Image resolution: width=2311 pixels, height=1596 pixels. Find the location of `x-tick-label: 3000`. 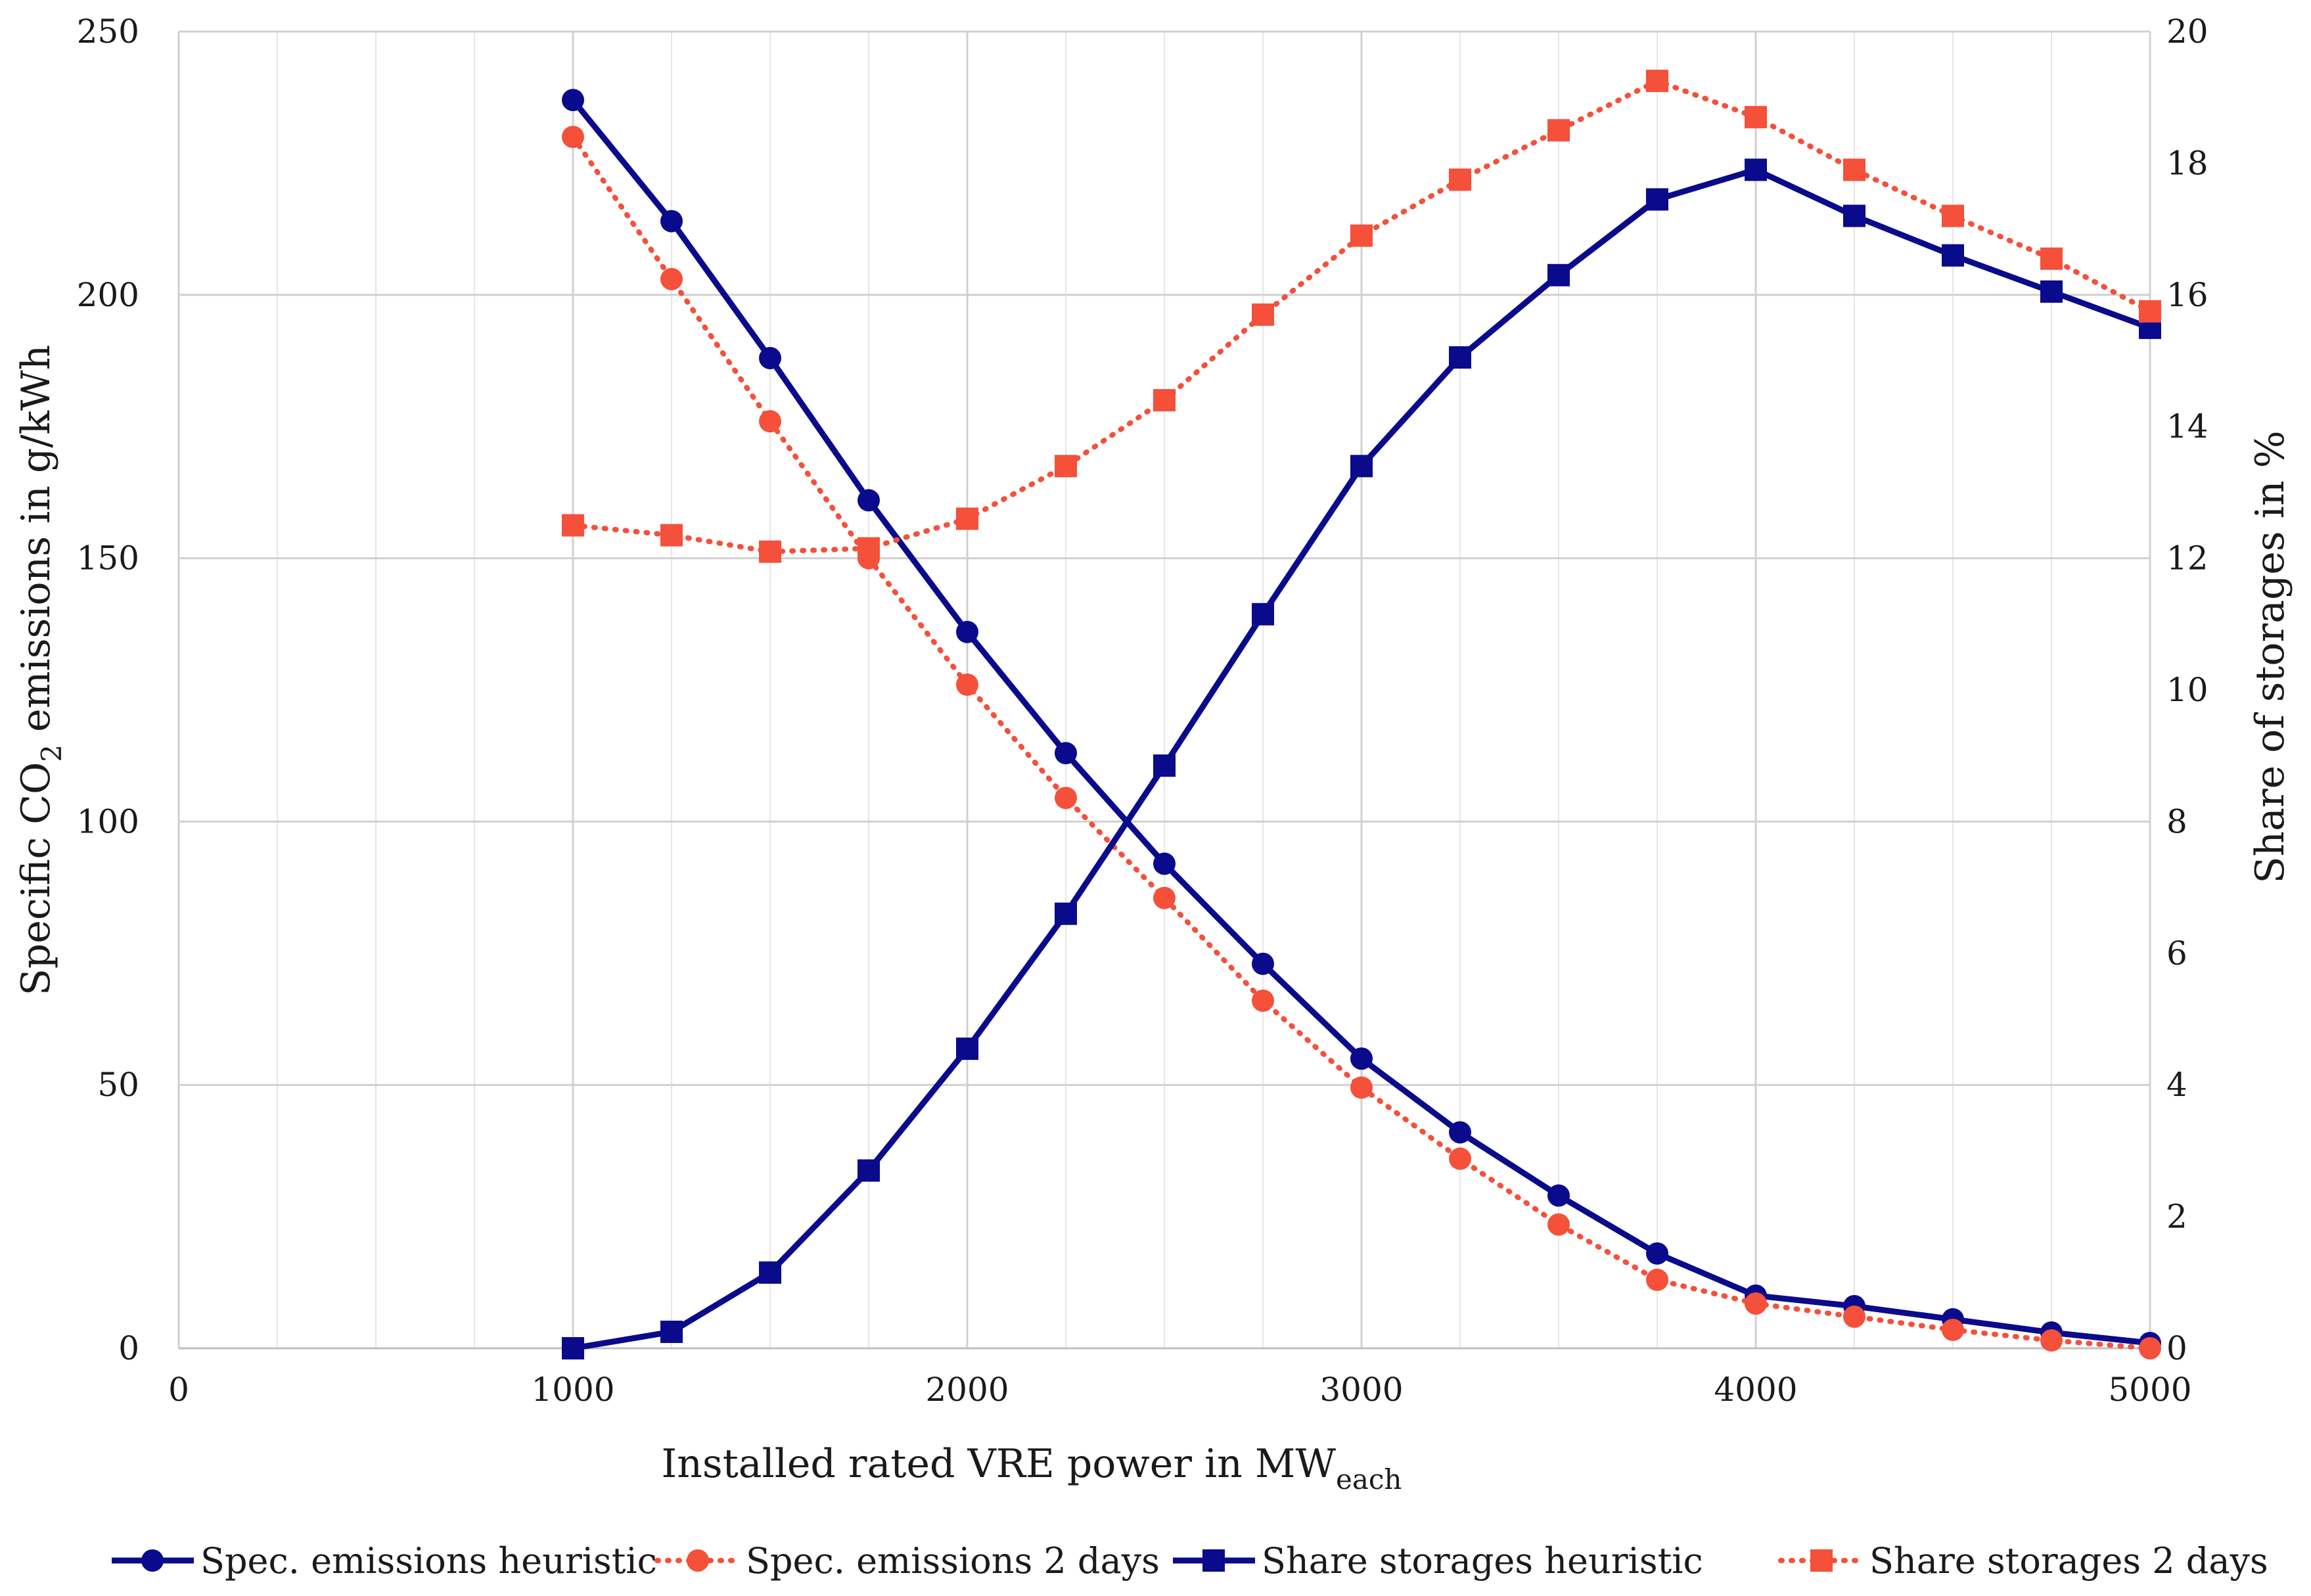

x-tick-label: 3000 is located at coordinates (1361, 1390).